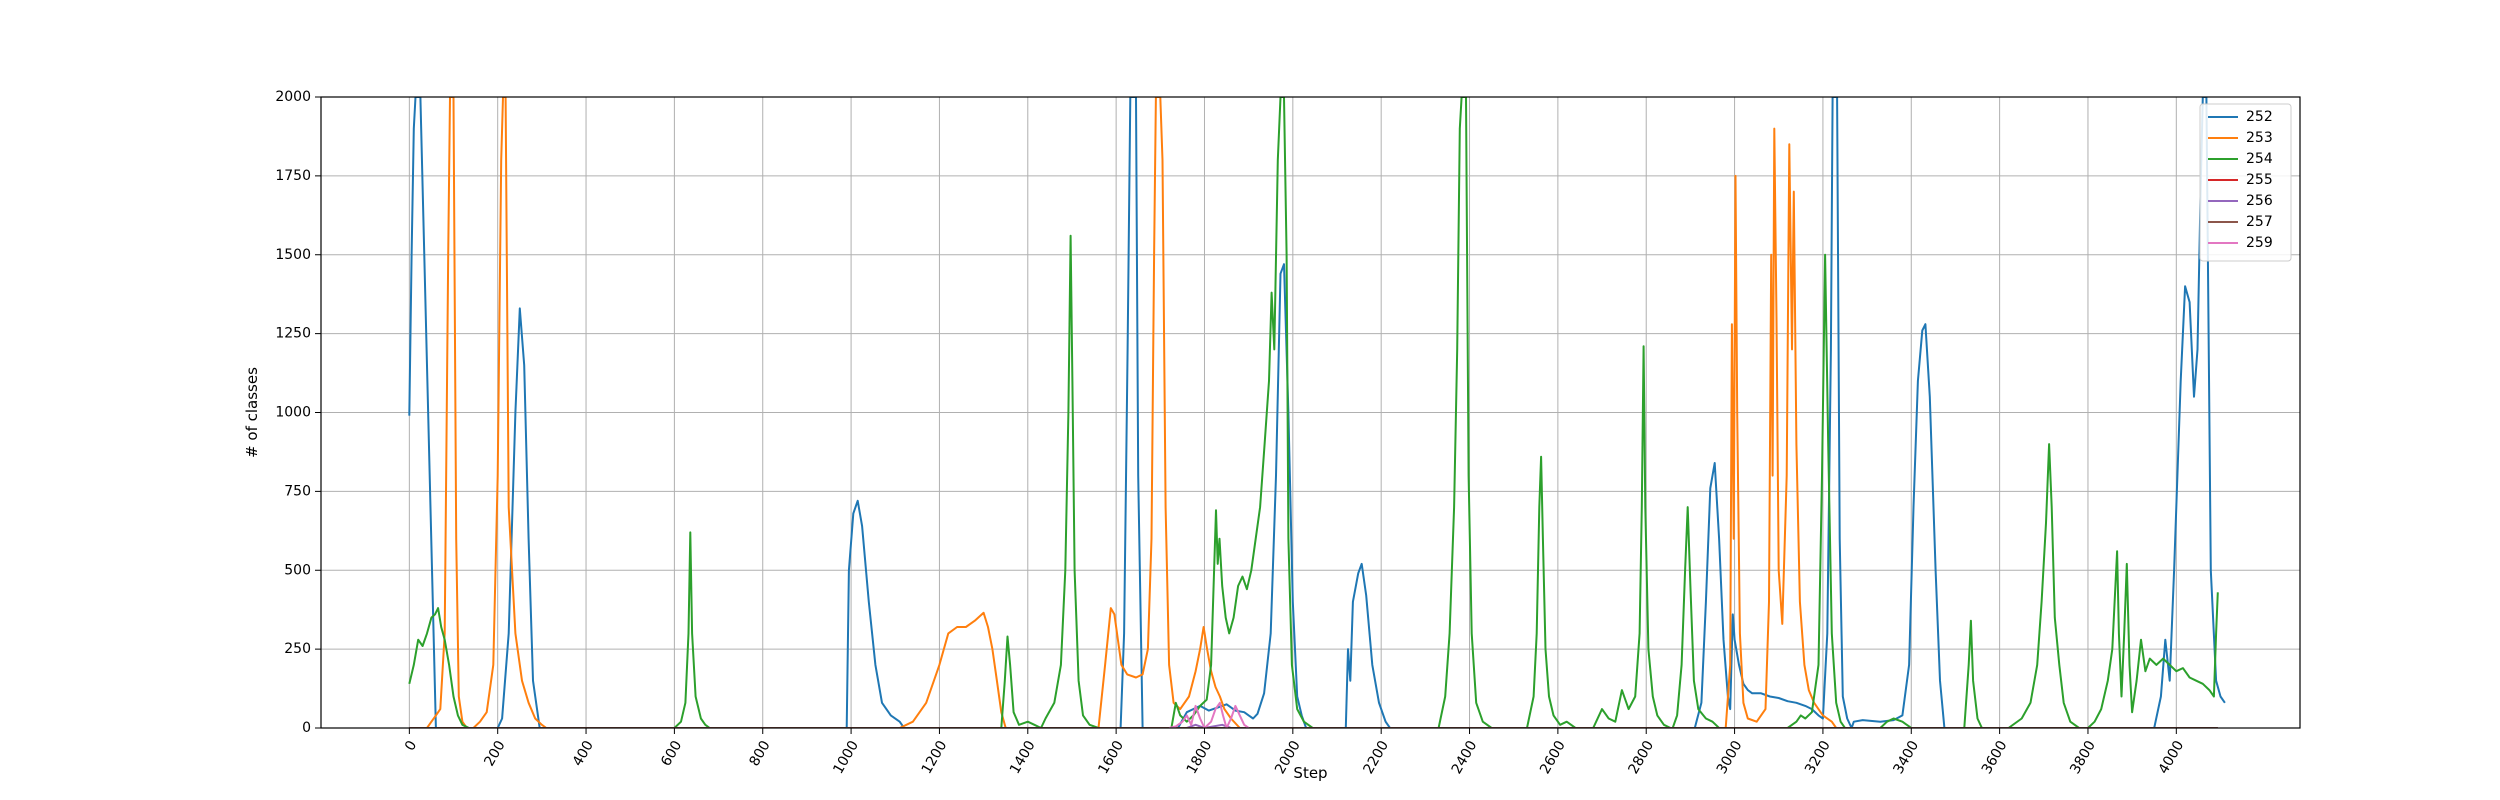 The image size is (2500, 800). I want to click on x-tick-label: 3200, so click(1818, 757).